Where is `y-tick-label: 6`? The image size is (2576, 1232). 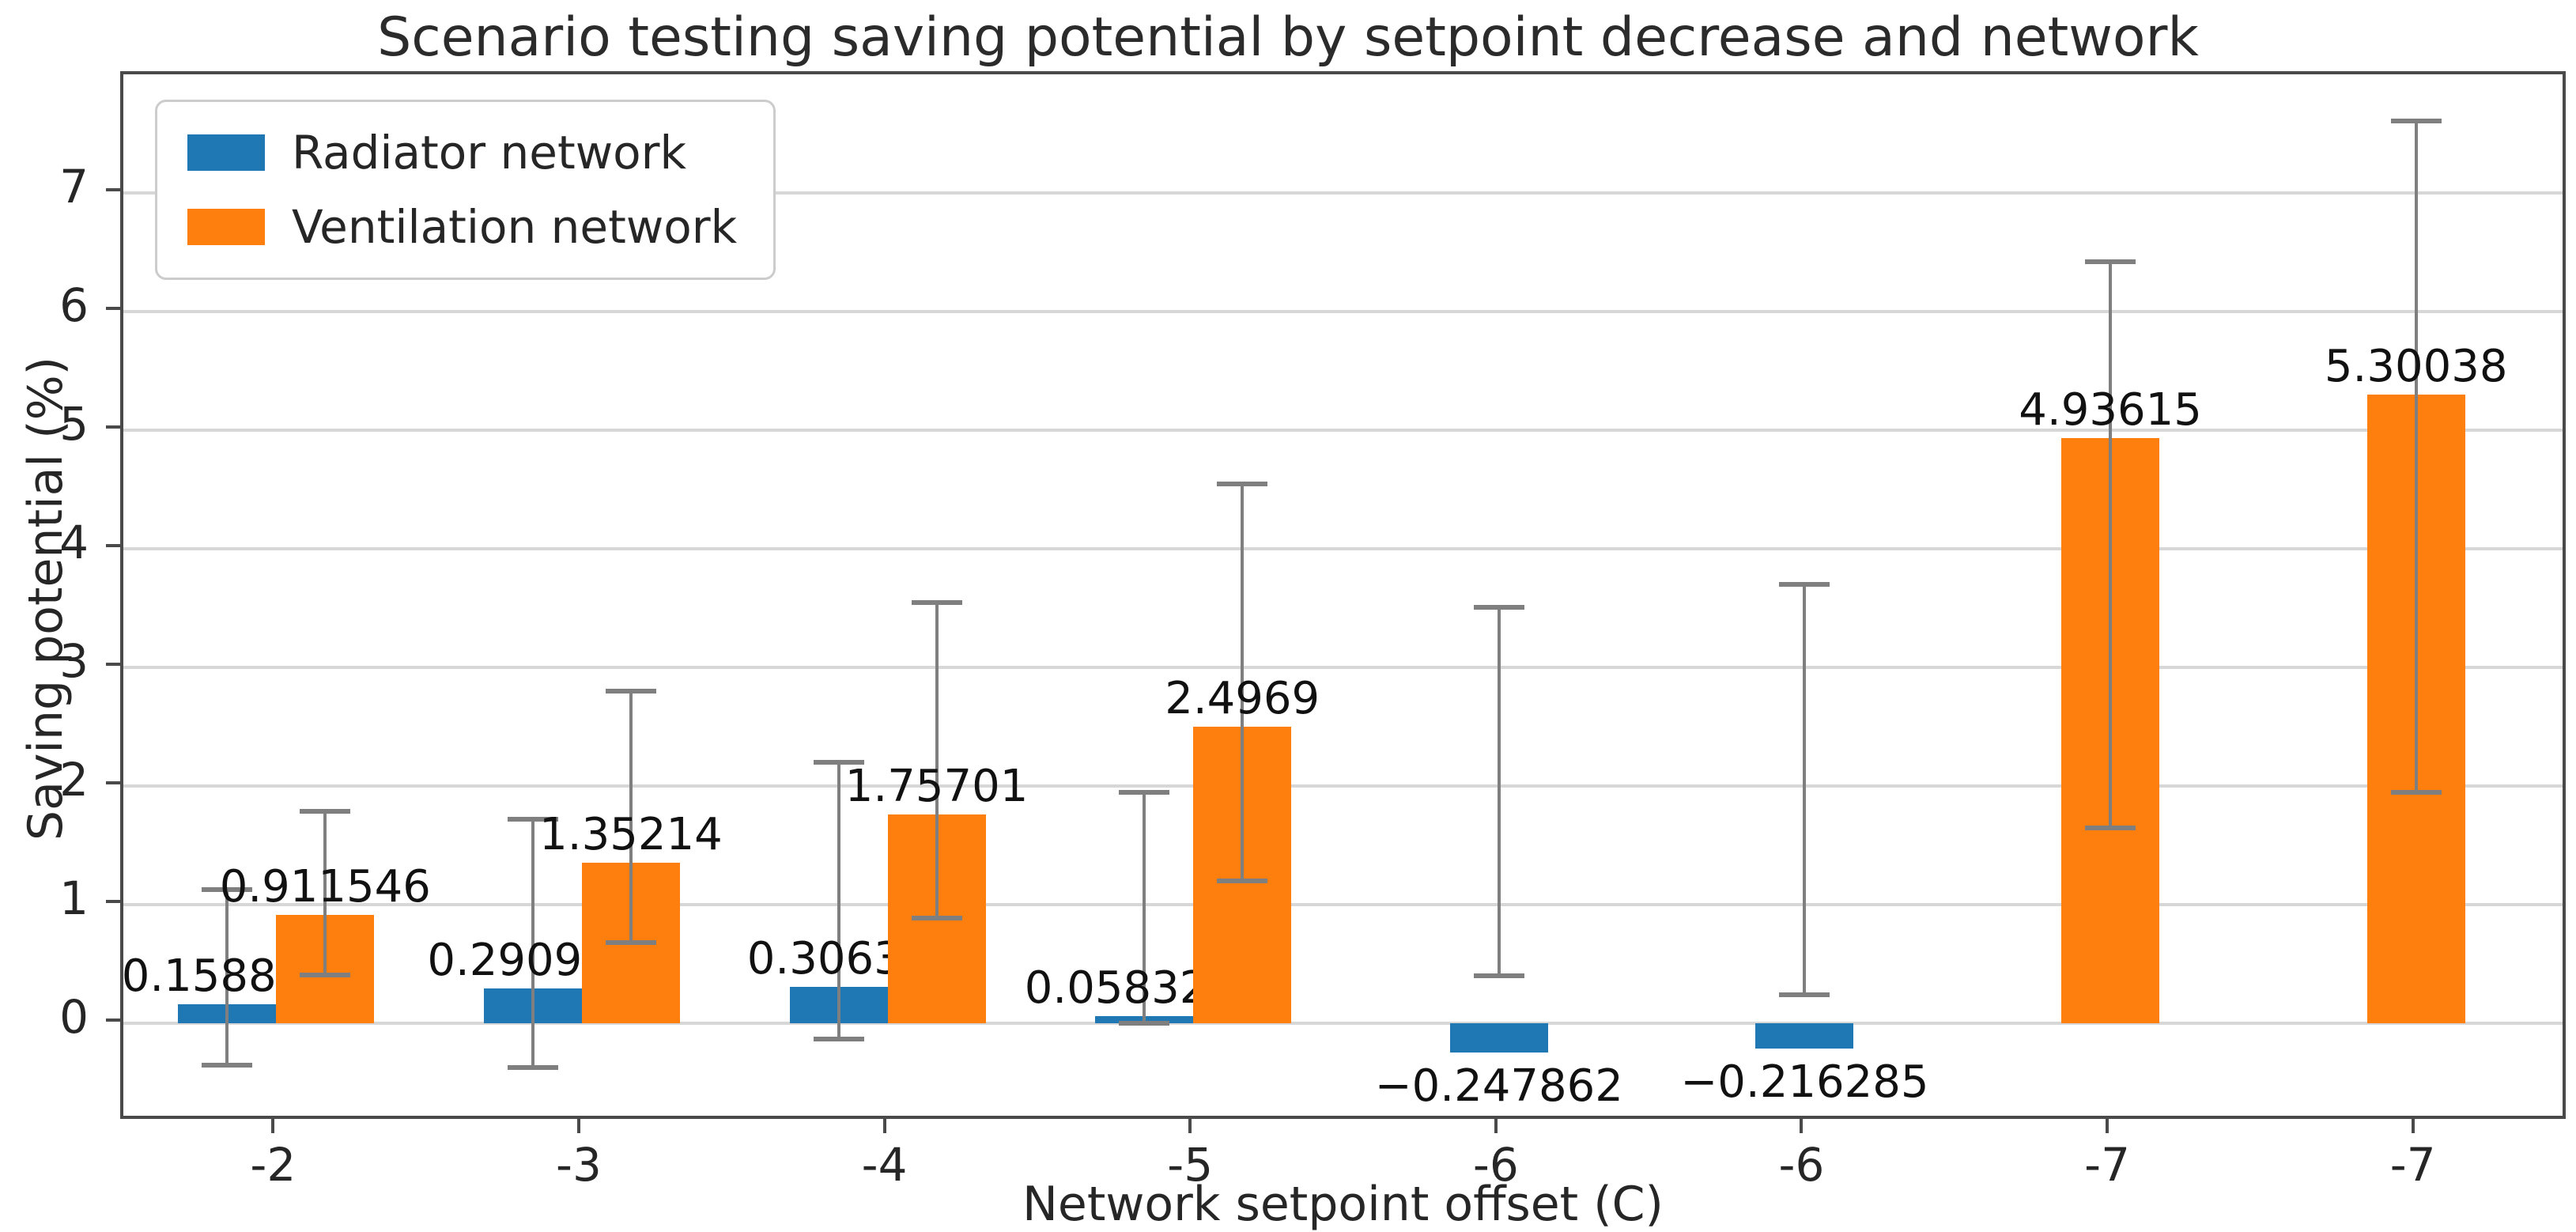 y-tick-label: 6 is located at coordinates (74, 305).